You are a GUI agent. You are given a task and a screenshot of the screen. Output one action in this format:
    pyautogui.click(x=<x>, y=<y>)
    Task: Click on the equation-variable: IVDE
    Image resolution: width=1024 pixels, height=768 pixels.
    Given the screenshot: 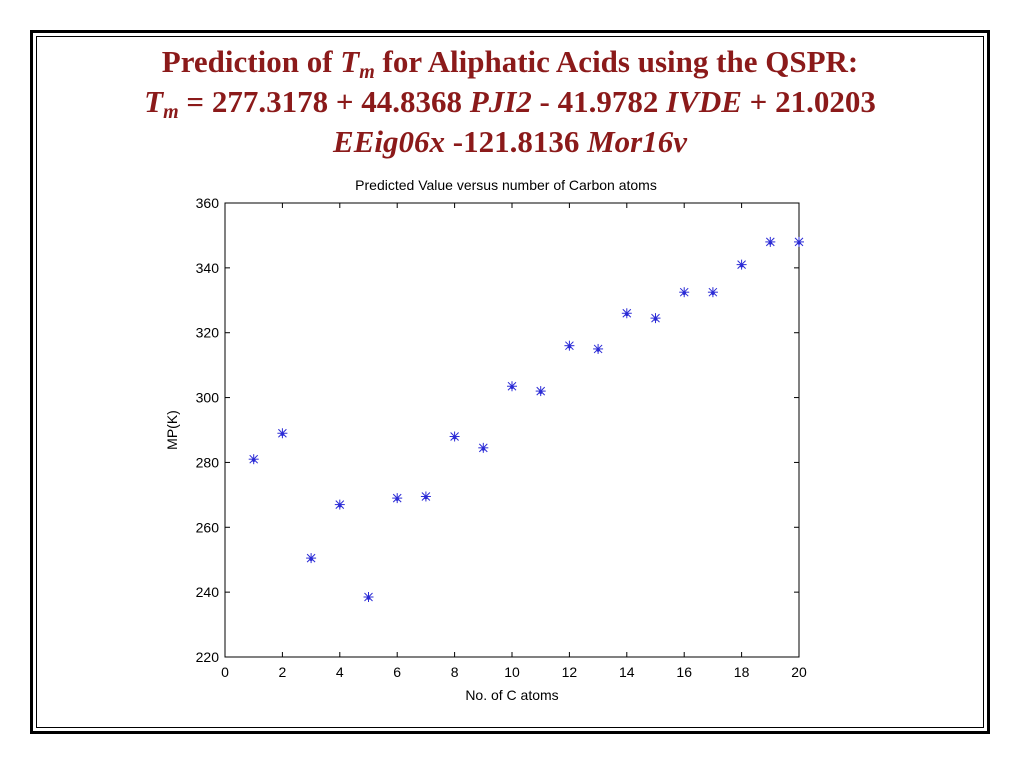 What is the action you would take?
    pyautogui.click(x=704, y=101)
    